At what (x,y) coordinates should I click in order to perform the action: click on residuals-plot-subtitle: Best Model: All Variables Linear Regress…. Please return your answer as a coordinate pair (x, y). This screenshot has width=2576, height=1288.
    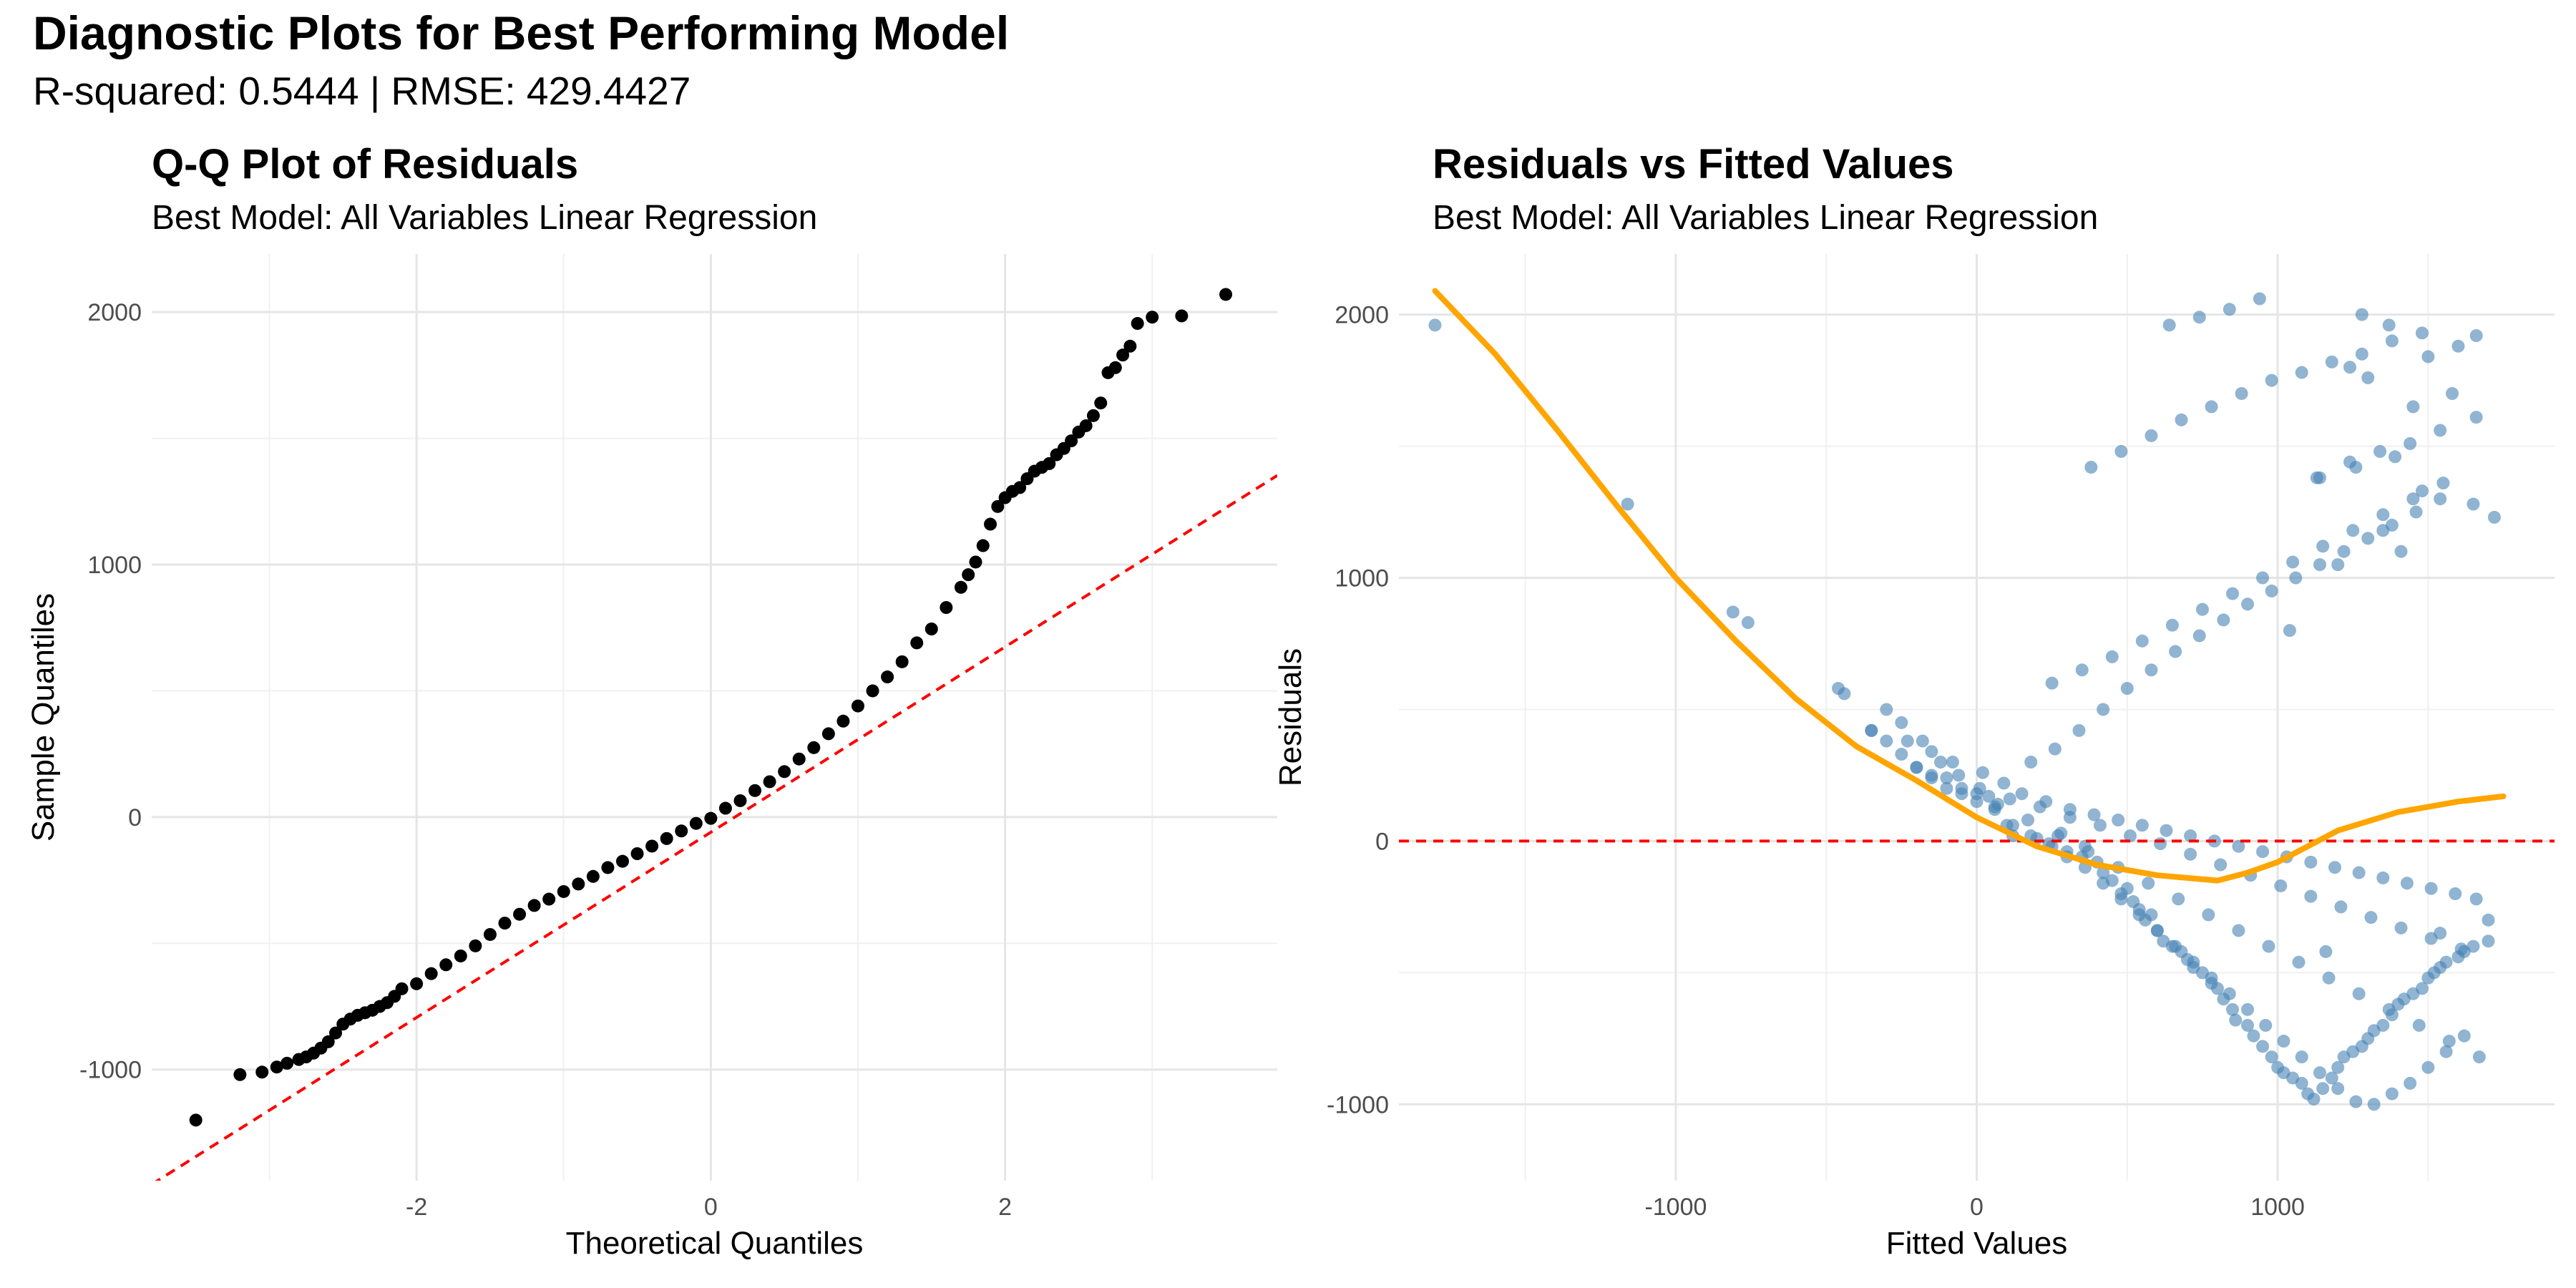
    Looking at the image, I should click on (1766, 218).